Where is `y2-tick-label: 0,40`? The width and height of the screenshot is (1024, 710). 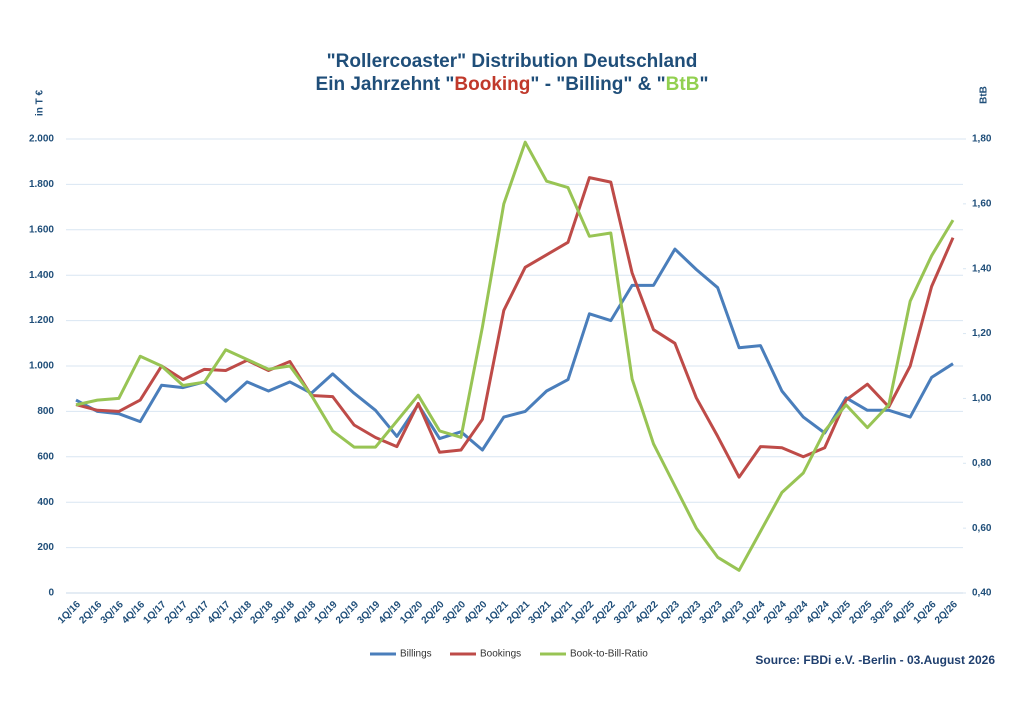 y2-tick-label: 0,40 is located at coordinates (982, 593).